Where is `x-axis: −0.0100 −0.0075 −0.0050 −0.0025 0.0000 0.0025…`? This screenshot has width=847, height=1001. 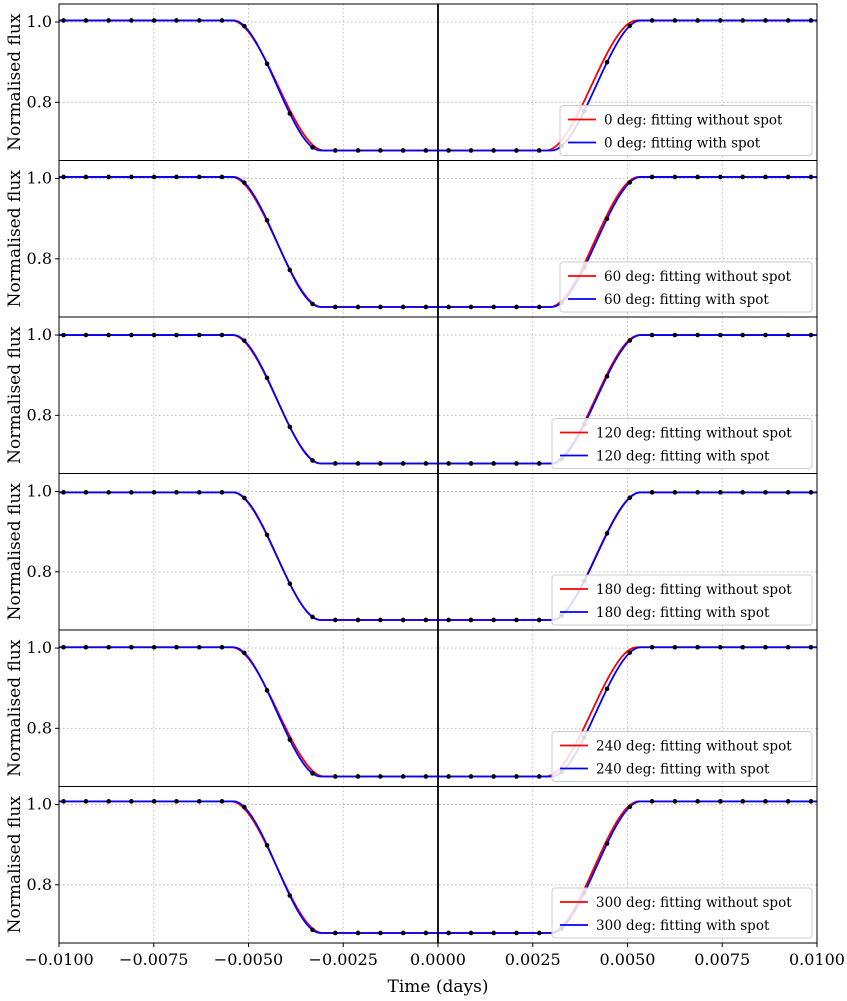
x-axis: −0.0100 −0.0075 −0.0050 −0.0025 0.0000 0.0025… is located at coordinates (434, 956).